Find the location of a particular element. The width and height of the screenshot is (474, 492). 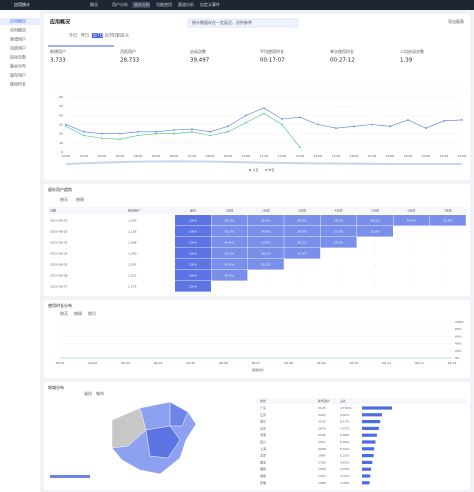

time-tab: 自定义 is located at coordinates (123, 35).